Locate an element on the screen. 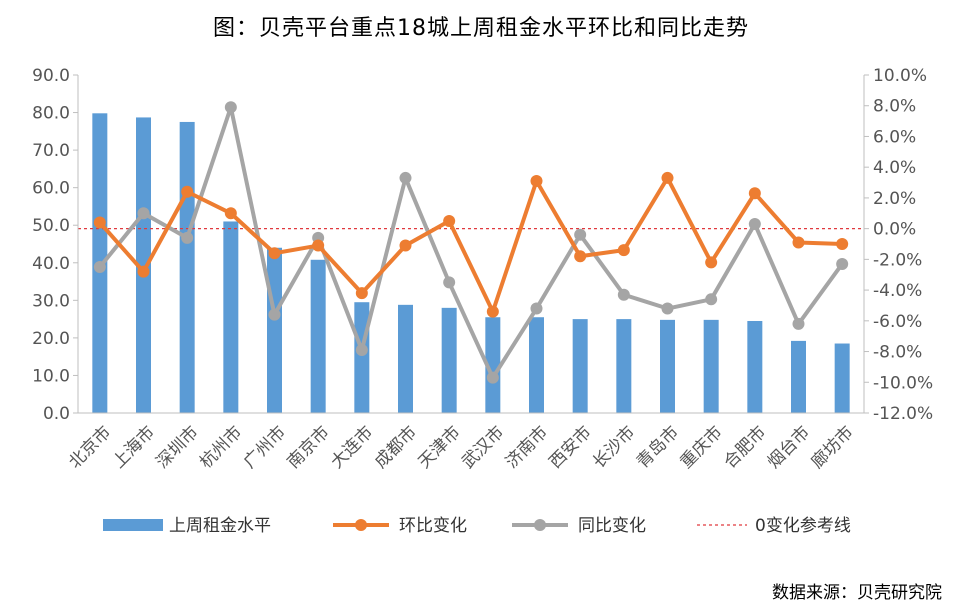 Image resolution: width=962 pixels, height=608 pixels. x-tick-label: 青岛市 is located at coordinates (658, 447).